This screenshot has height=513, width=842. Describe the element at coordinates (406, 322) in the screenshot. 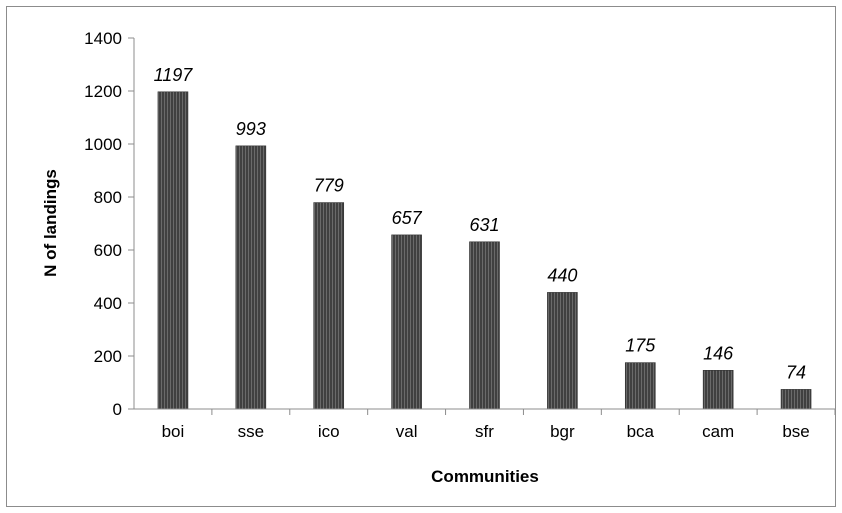

I see `bar-val` at that location.